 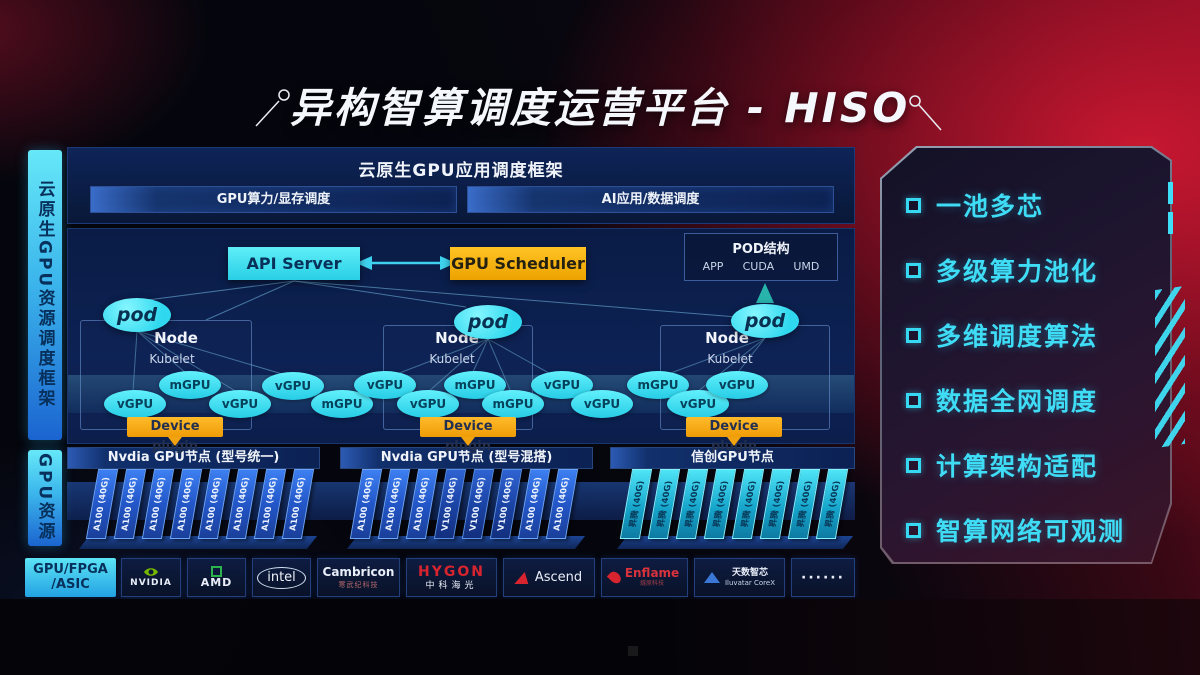 What do you see at coordinates (925, 113) in the screenshot?
I see `circuit-node-right-icon` at bounding box center [925, 113].